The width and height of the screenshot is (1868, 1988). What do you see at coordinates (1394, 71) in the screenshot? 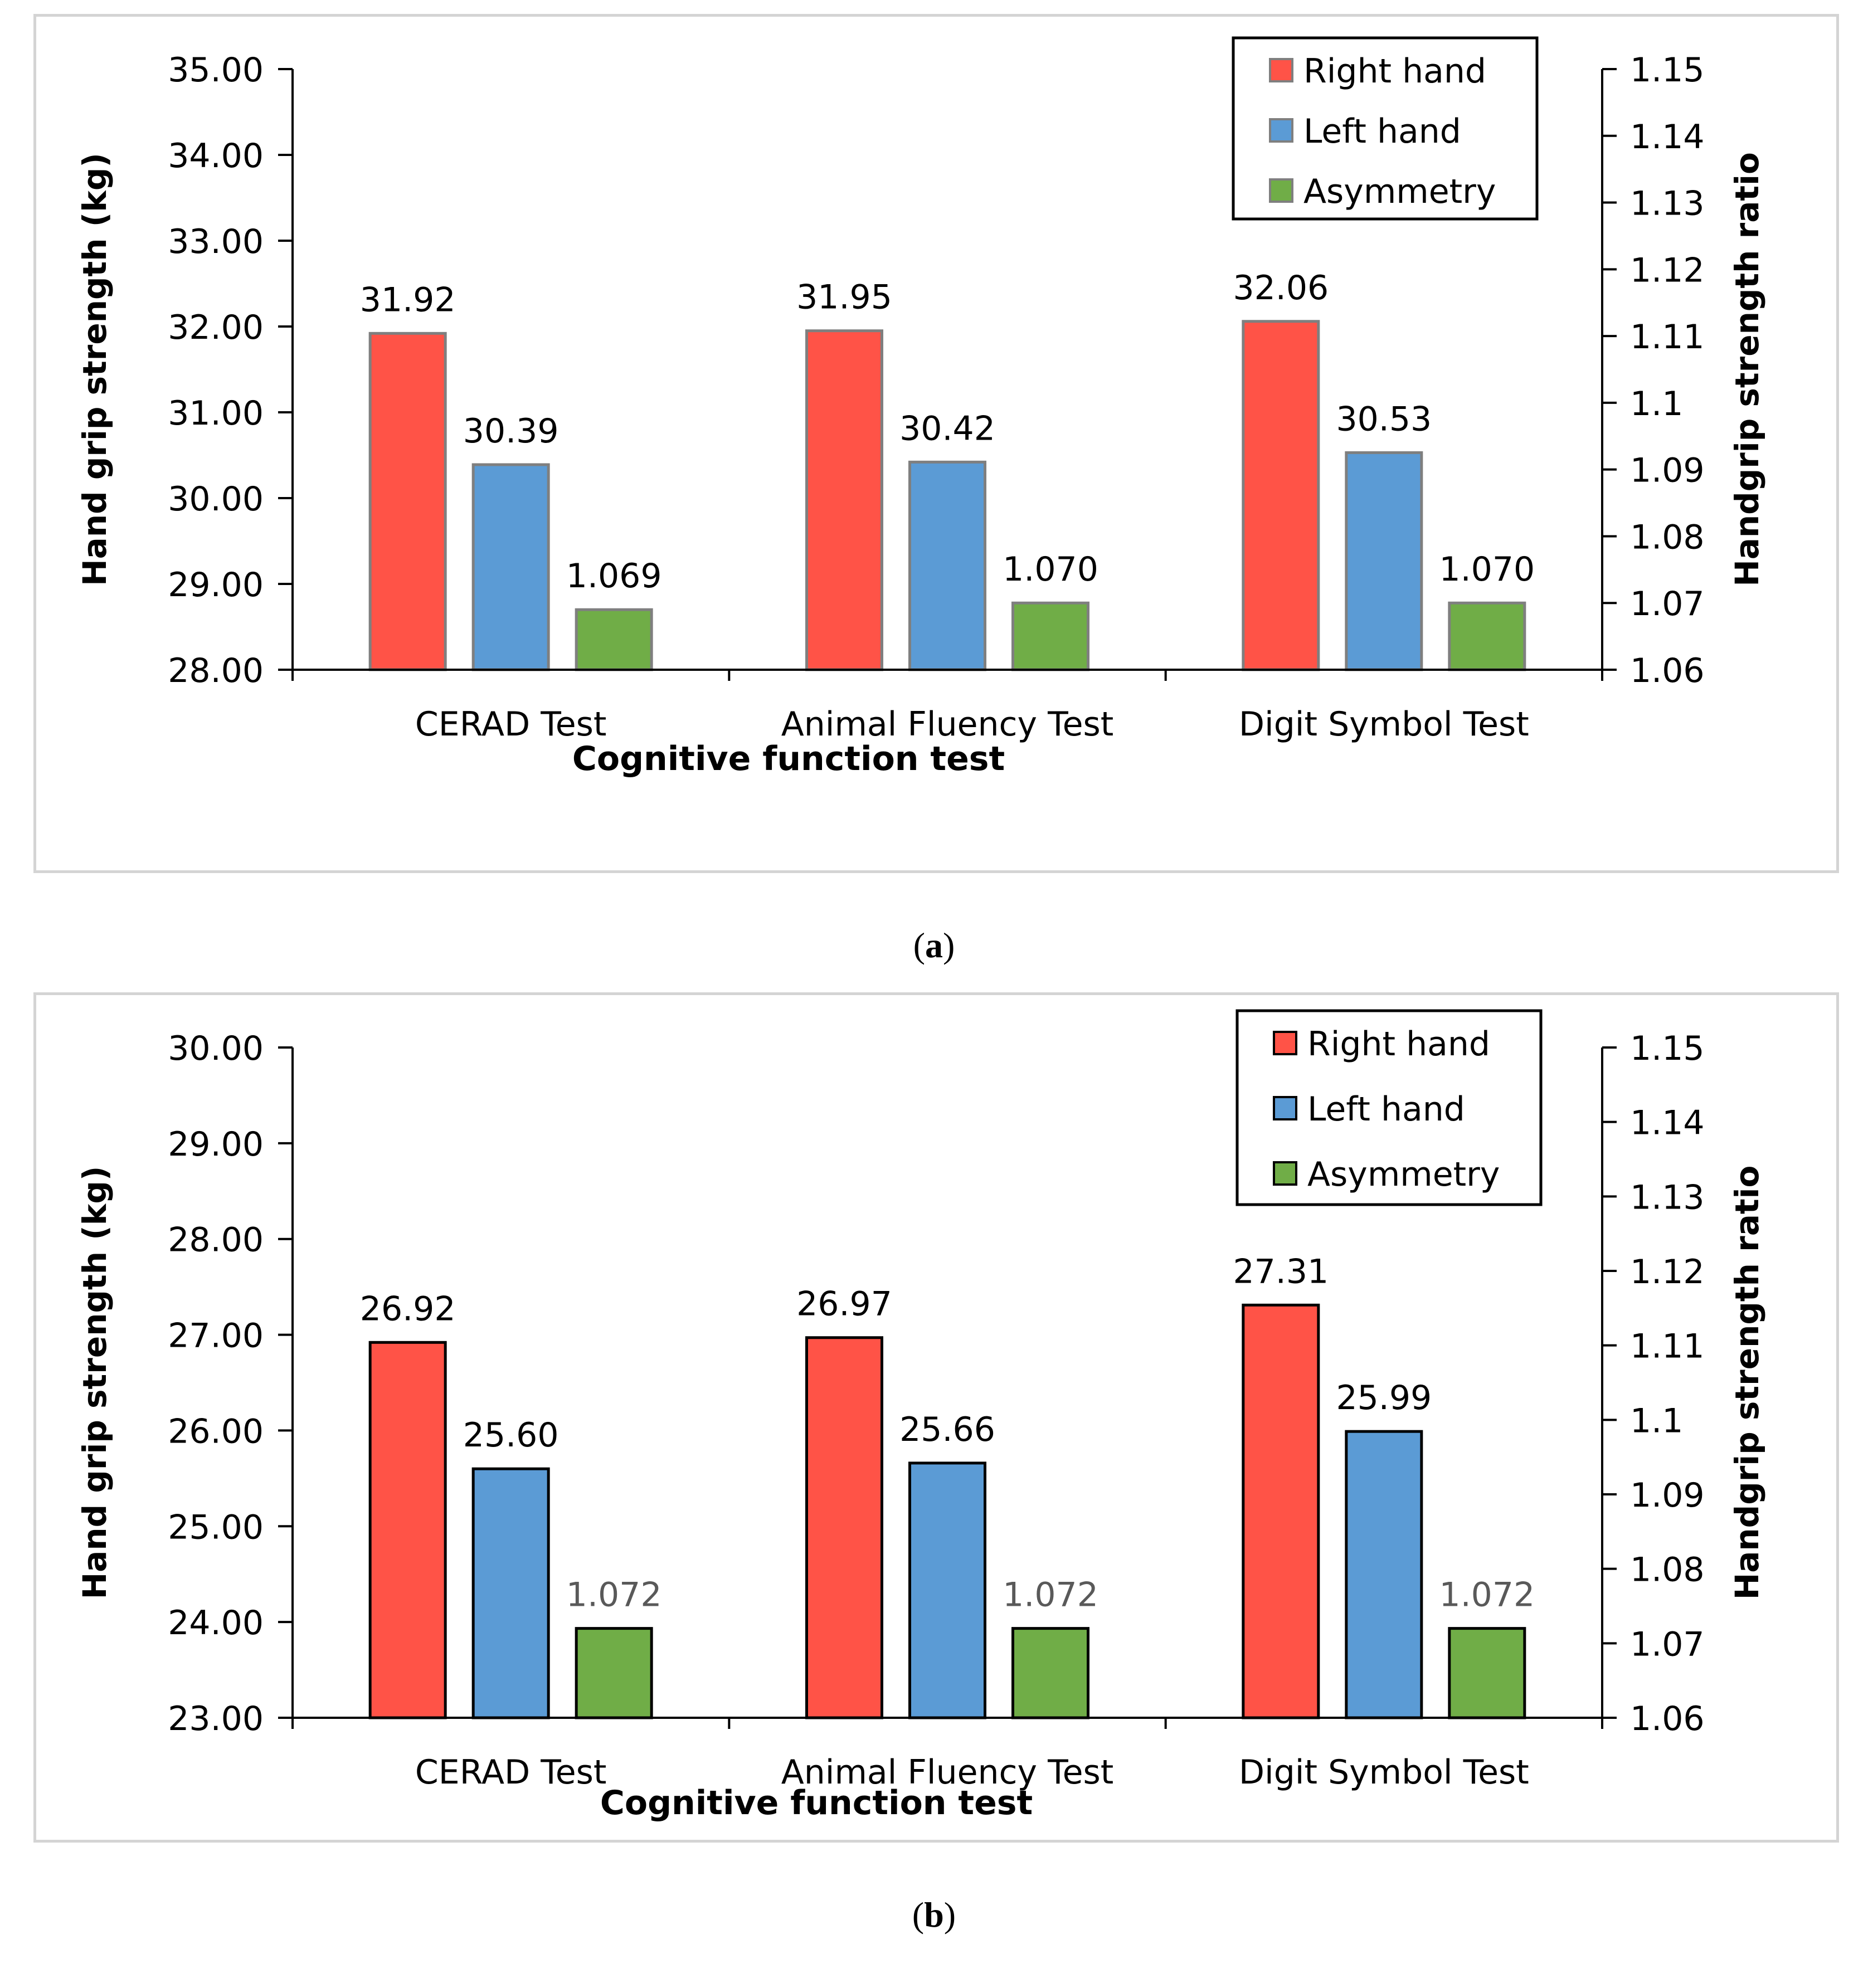
I see `a-legend-label: Right hand` at bounding box center [1394, 71].